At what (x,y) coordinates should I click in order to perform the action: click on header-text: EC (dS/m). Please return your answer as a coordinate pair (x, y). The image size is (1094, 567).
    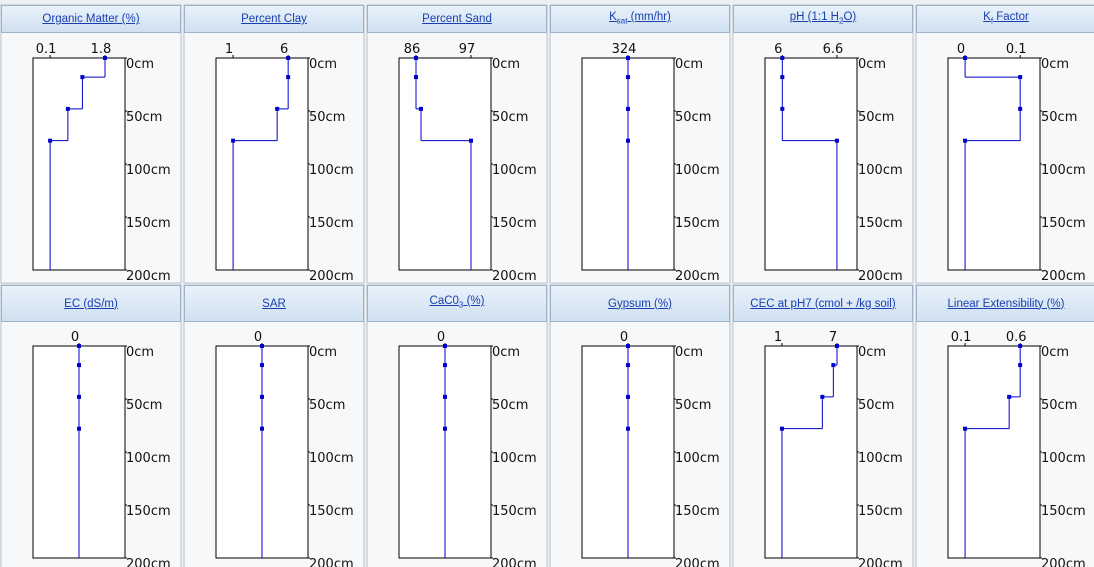
    Looking at the image, I should click on (91, 303).